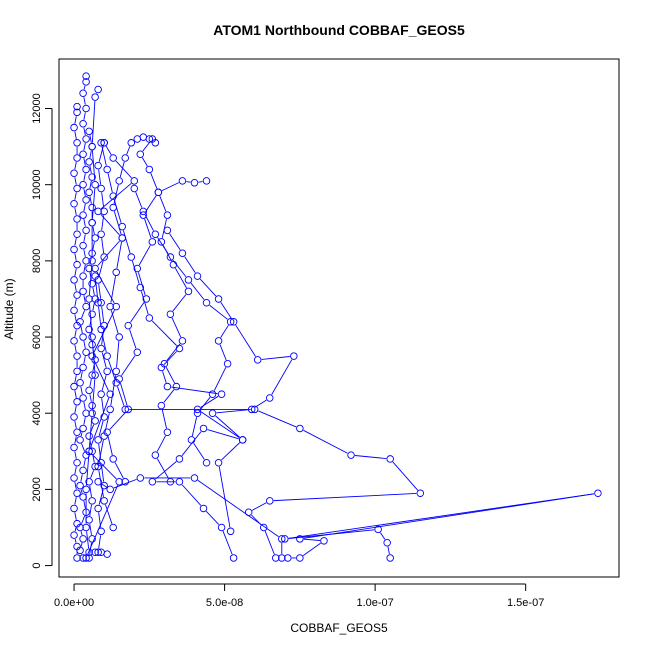 This screenshot has width=650, height=650. Describe the element at coordinates (37, 108) in the screenshot. I see `y-tick-label: 12000` at that location.